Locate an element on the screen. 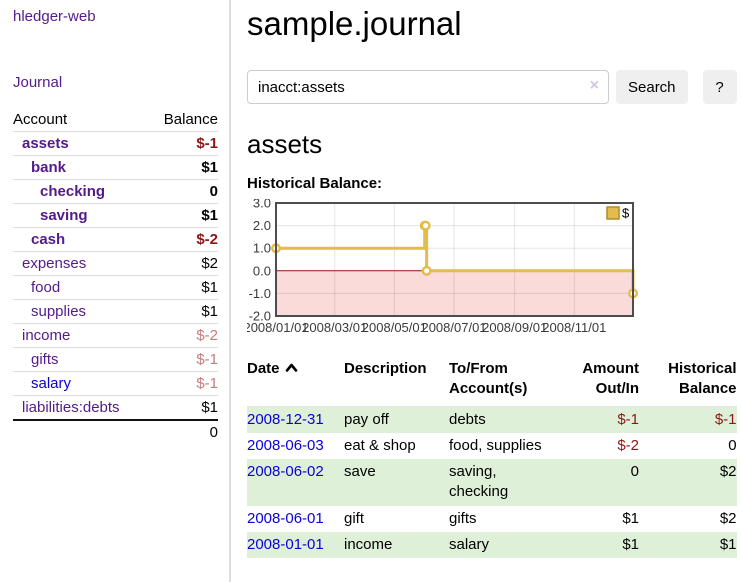 The height and width of the screenshot is (582, 742). transaction-row: 2008-01-01 income salary $1 $1 is located at coordinates (492, 544).